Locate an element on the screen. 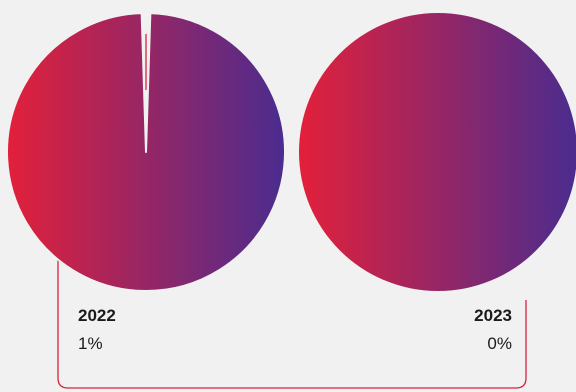 This screenshot has height=392, width=576. pie-label-2022: 2022 is located at coordinates (97, 315).